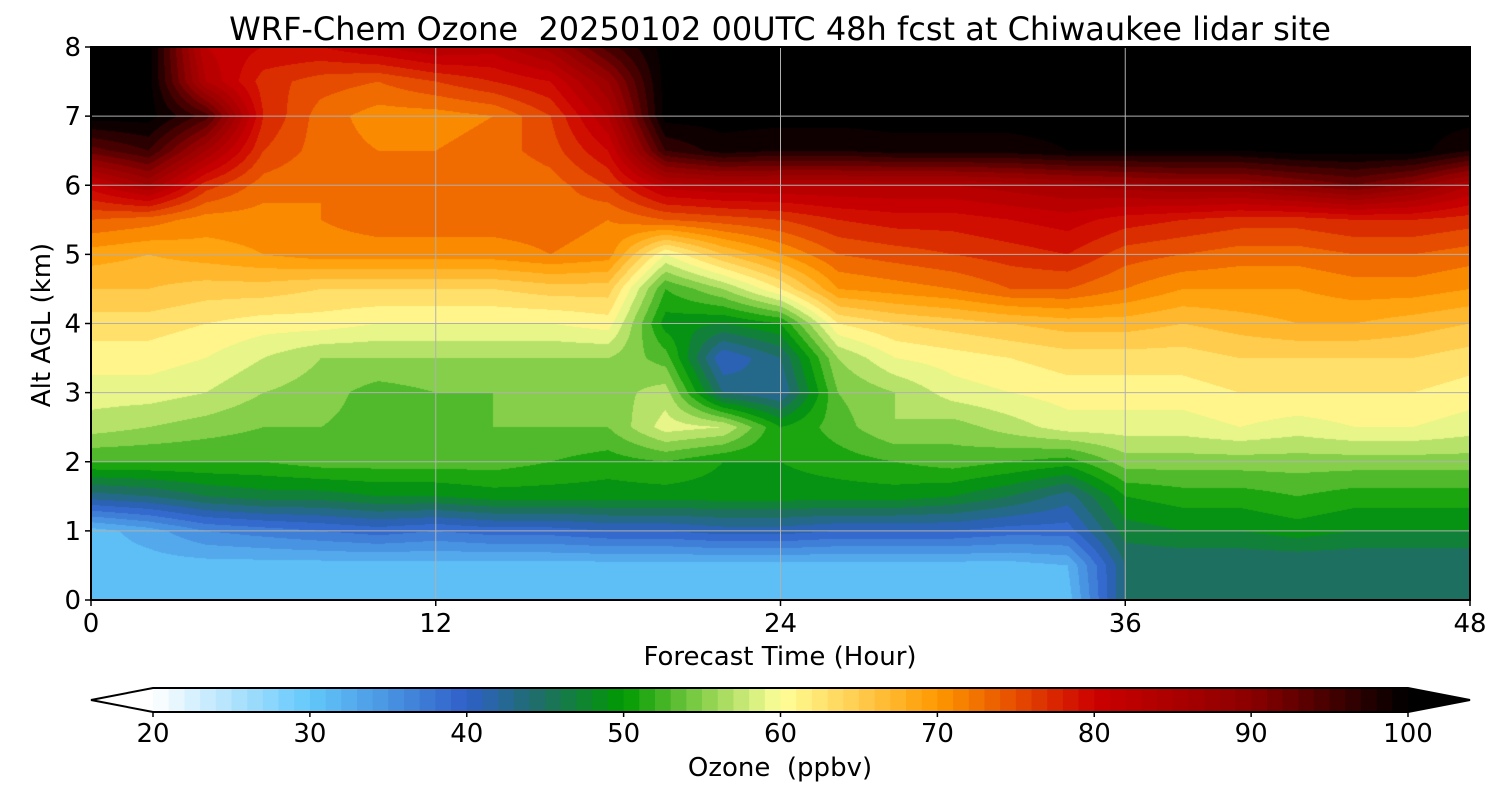 The height and width of the screenshot is (800, 1500). I want to click on y-tick-label: 4, so click(72, 325).